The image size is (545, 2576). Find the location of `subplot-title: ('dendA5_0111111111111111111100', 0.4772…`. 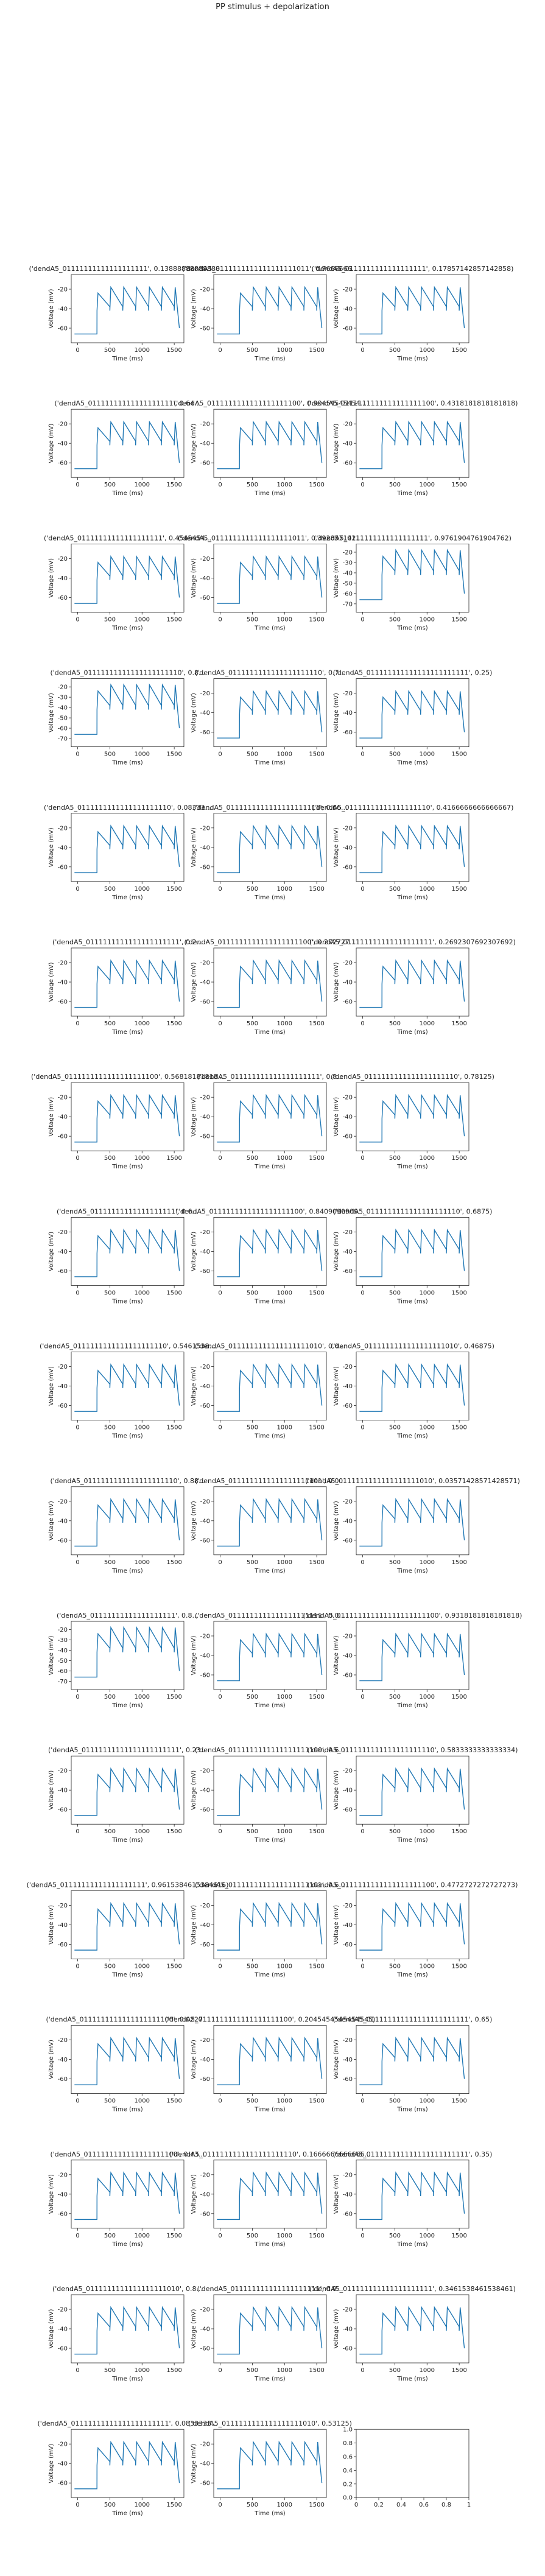

subplot-title: ('dendA5_0111111111111111111100', 0.4772… is located at coordinates (413, 1885).